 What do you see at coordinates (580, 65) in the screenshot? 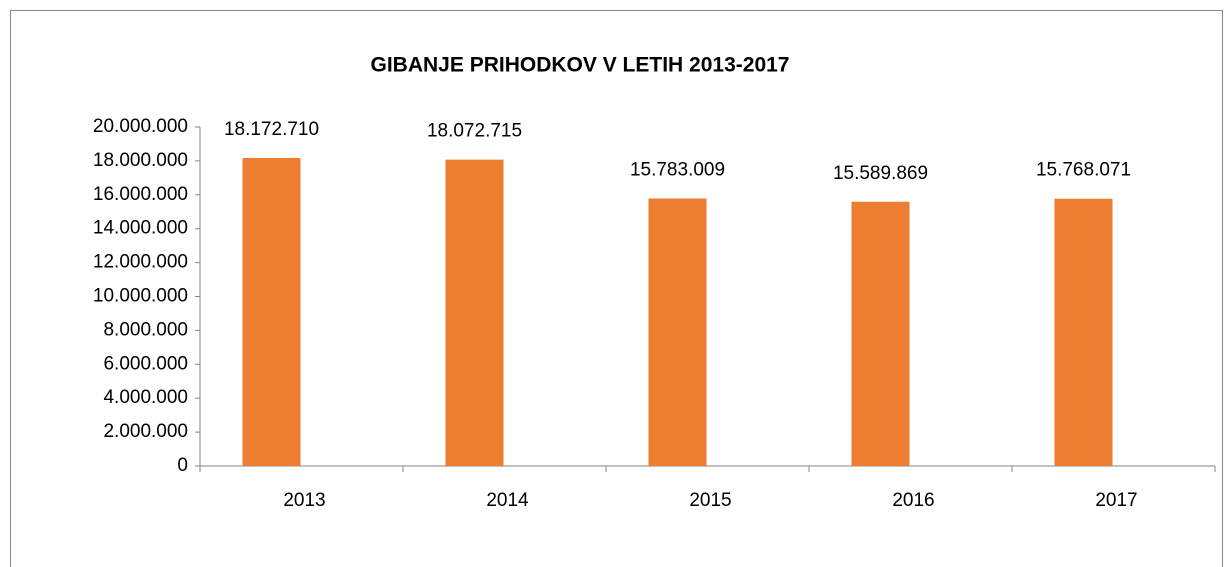
I see `chart-title: GIBANJE PRIHODKOV V LETIH 2013-2017` at bounding box center [580, 65].